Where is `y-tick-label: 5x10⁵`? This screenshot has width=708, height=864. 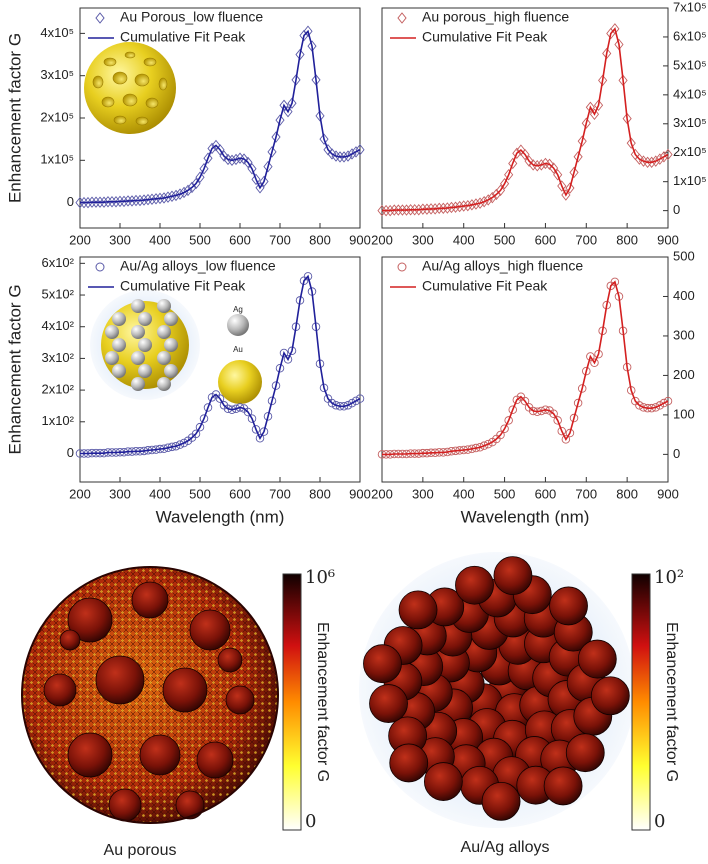
y-tick-label: 5x10⁵ is located at coordinates (690, 64).